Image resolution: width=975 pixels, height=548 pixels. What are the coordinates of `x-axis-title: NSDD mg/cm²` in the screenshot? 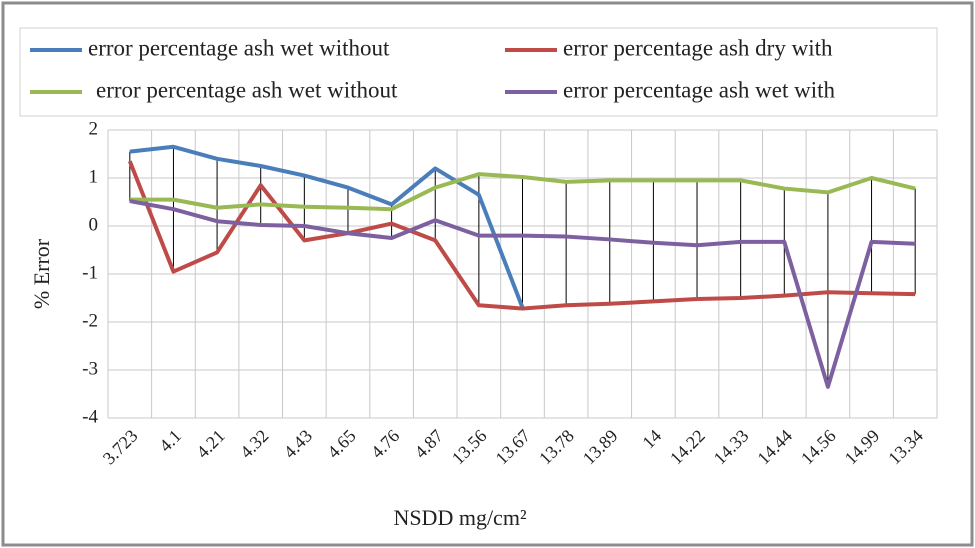 It's located at (460, 517).